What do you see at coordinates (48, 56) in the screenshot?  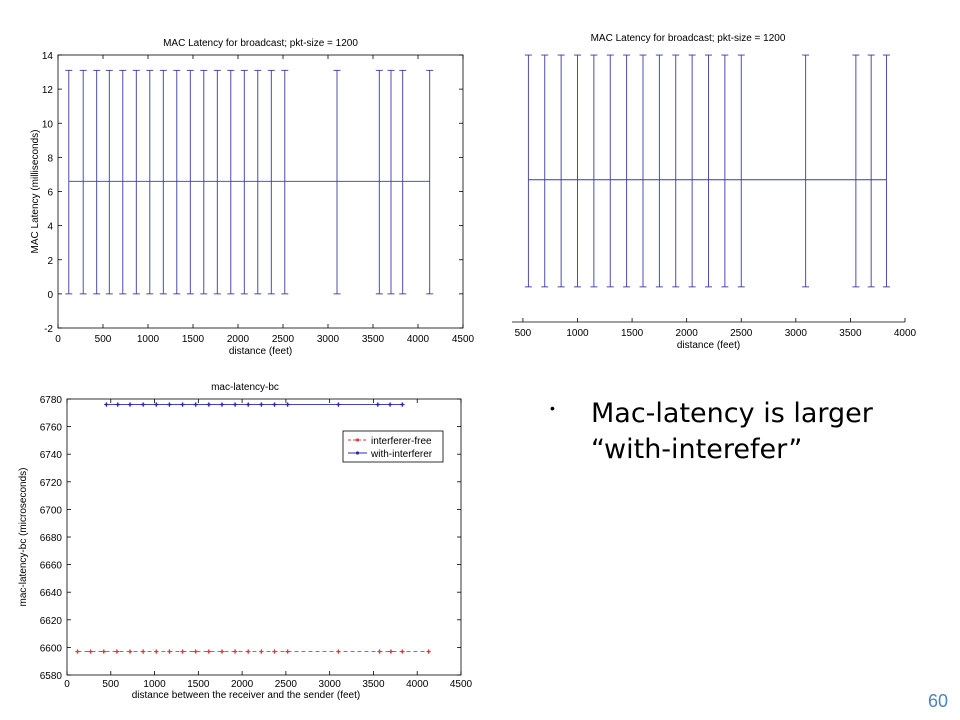 I see `y-tick-label: 14` at bounding box center [48, 56].